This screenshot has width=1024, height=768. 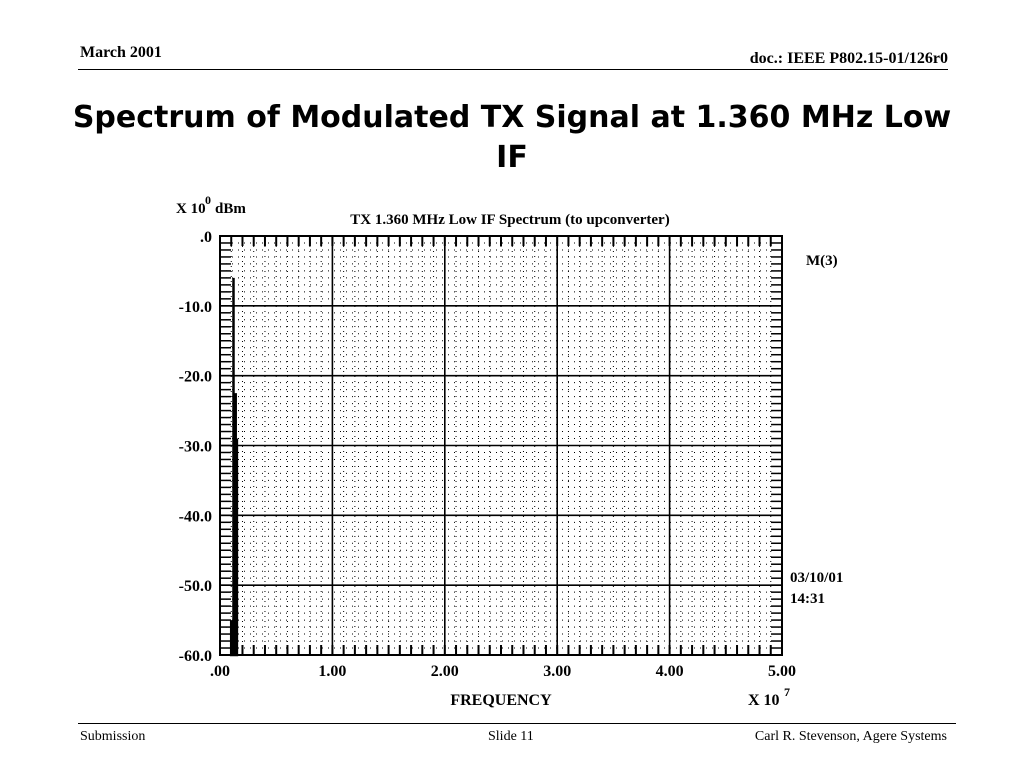 What do you see at coordinates (195, 307) in the screenshot?
I see `y-tick-label: -10.0` at bounding box center [195, 307].